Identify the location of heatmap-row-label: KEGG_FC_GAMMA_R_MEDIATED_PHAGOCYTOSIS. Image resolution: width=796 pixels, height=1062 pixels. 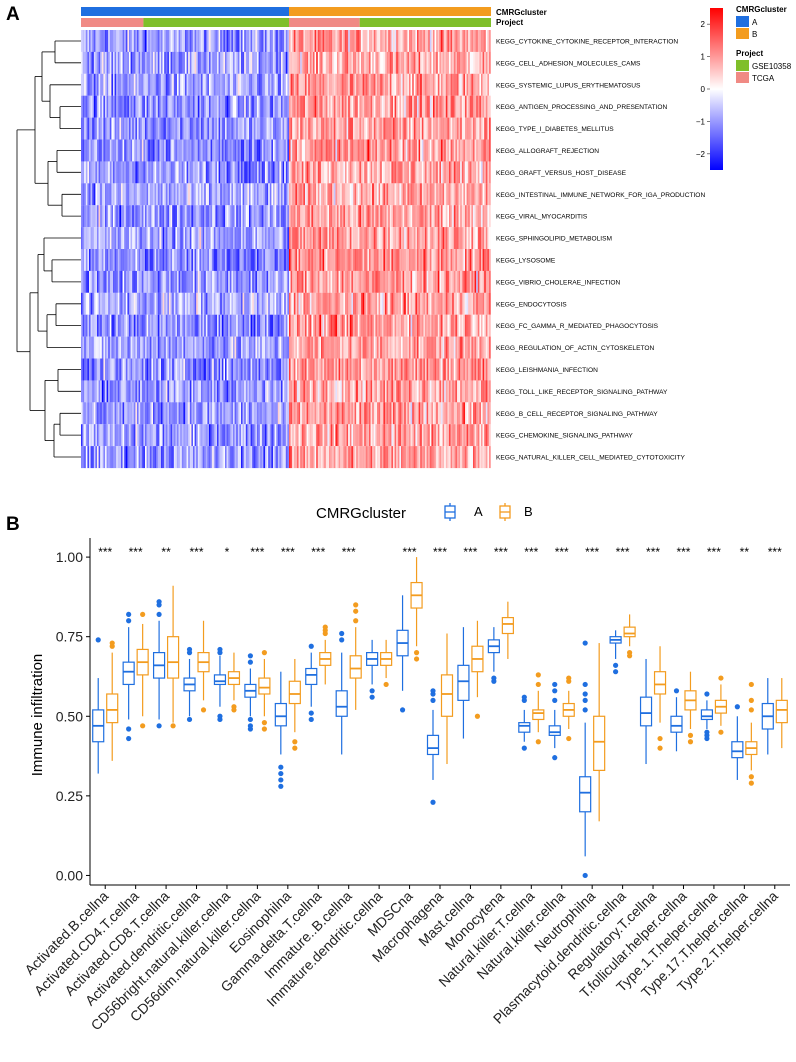
(577, 326).